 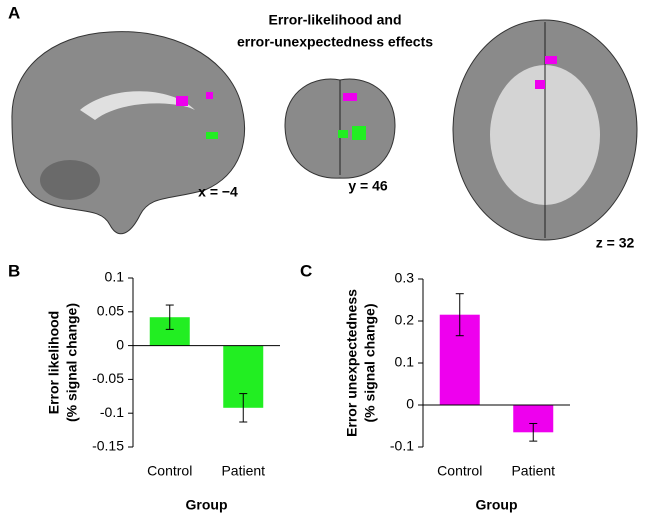 What do you see at coordinates (218, 192) in the screenshot?
I see `slice-label: x = −4` at bounding box center [218, 192].